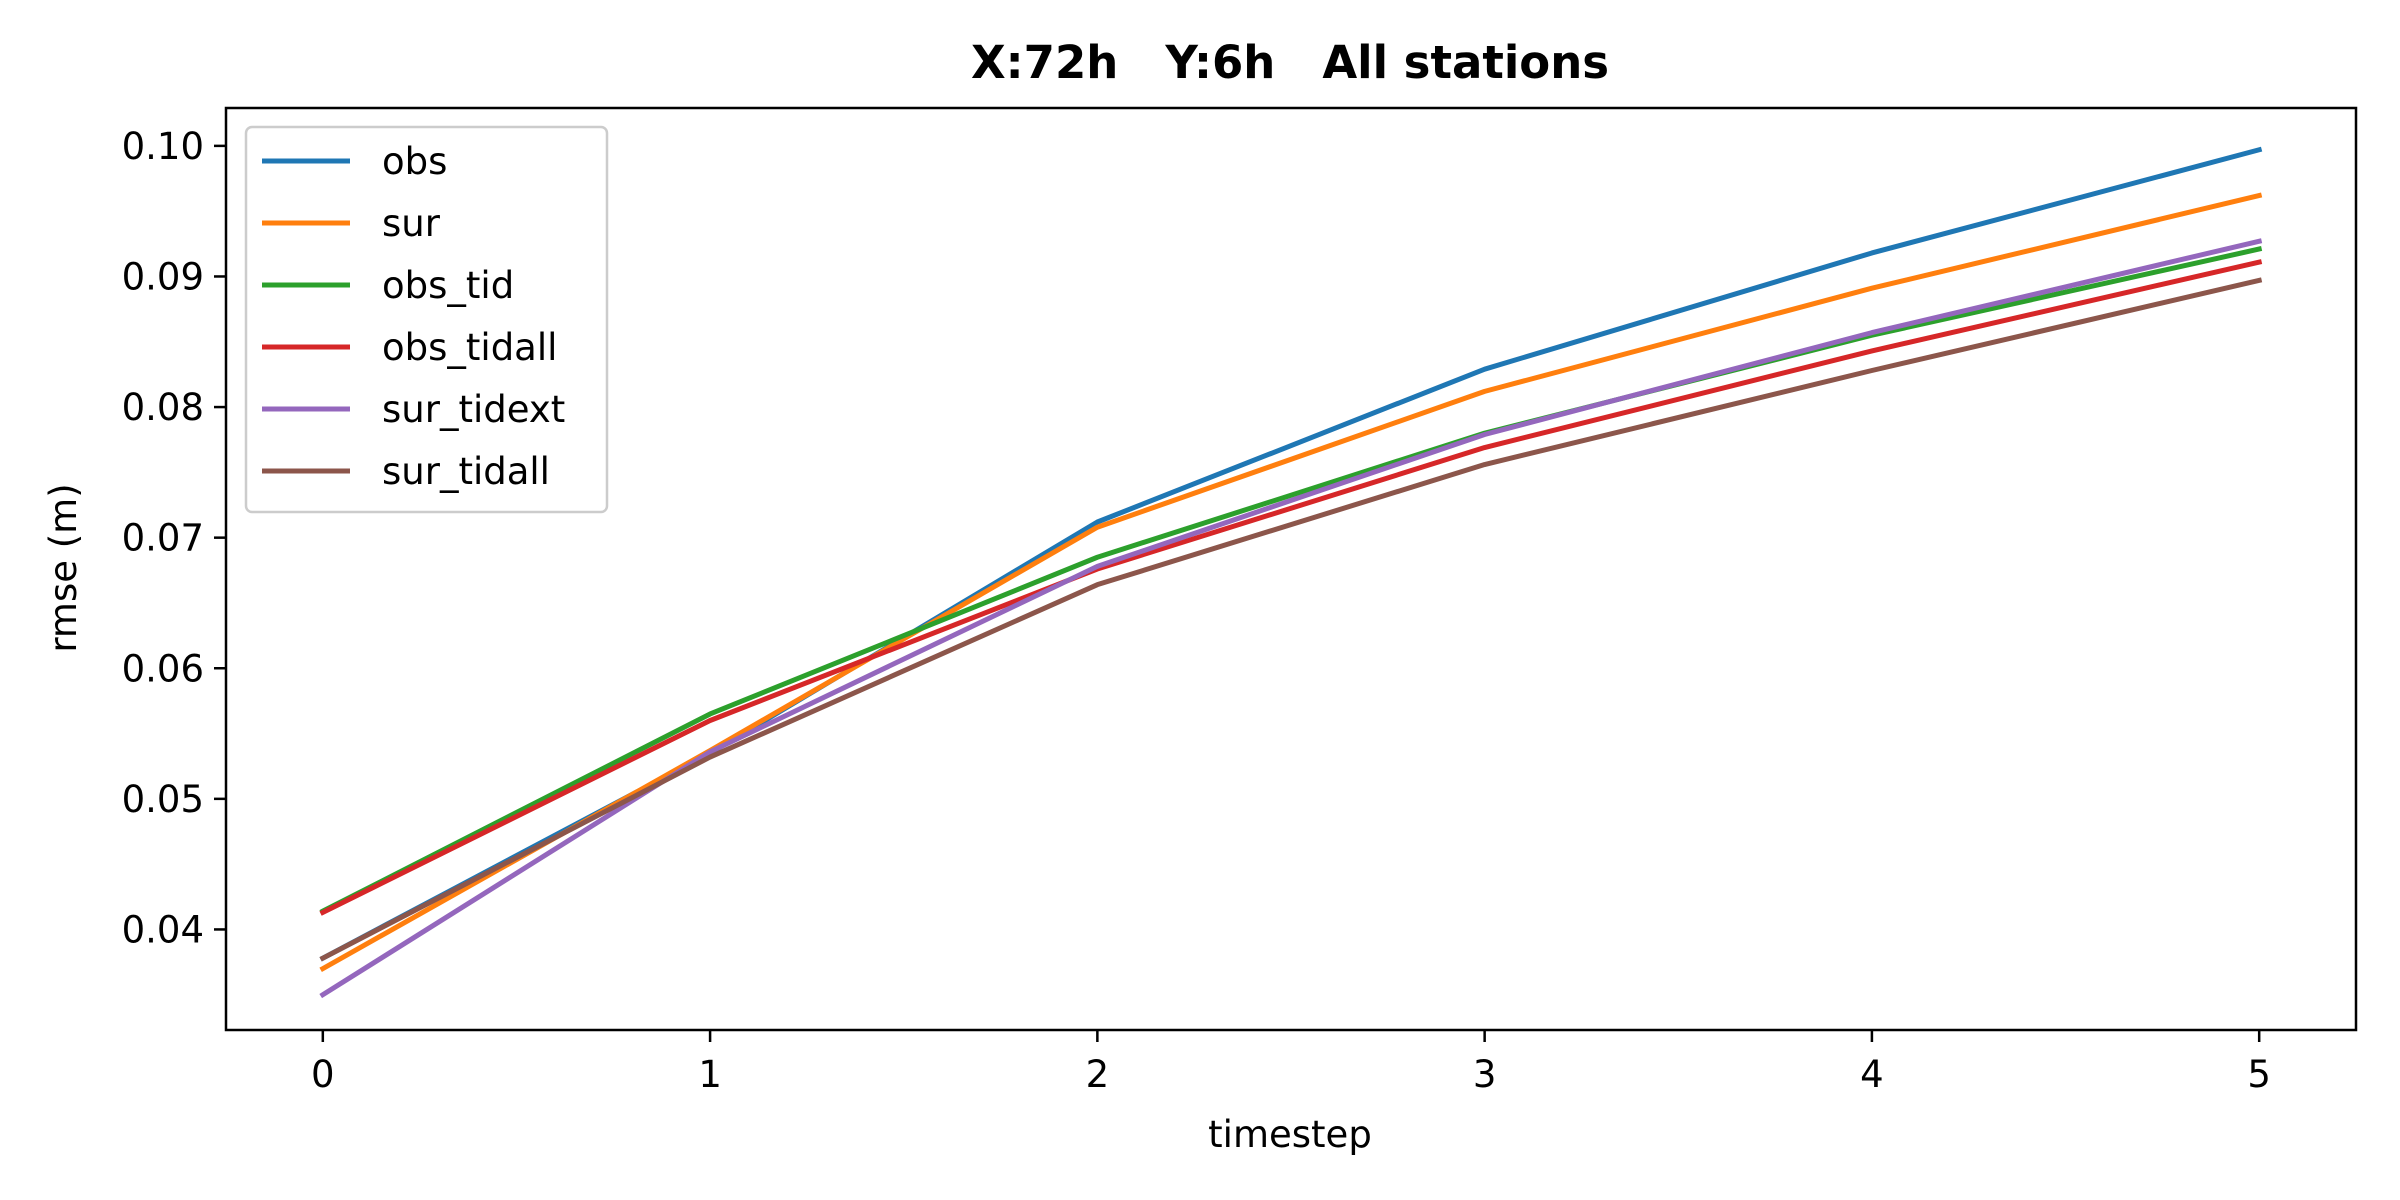 The width and height of the screenshot is (2400, 1200). I want to click on x-axis-label: timestep, so click(1290, 1134).